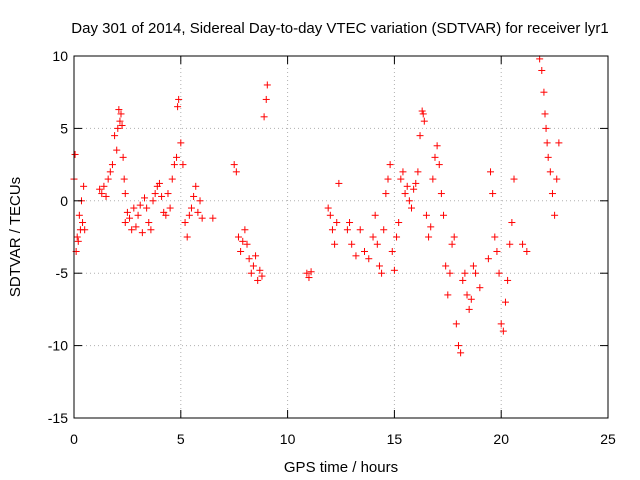 This screenshot has height=480, width=640. Describe the element at coordinates (181, 439) in the screenshot. I see `x-tick-label: 5` at that location.